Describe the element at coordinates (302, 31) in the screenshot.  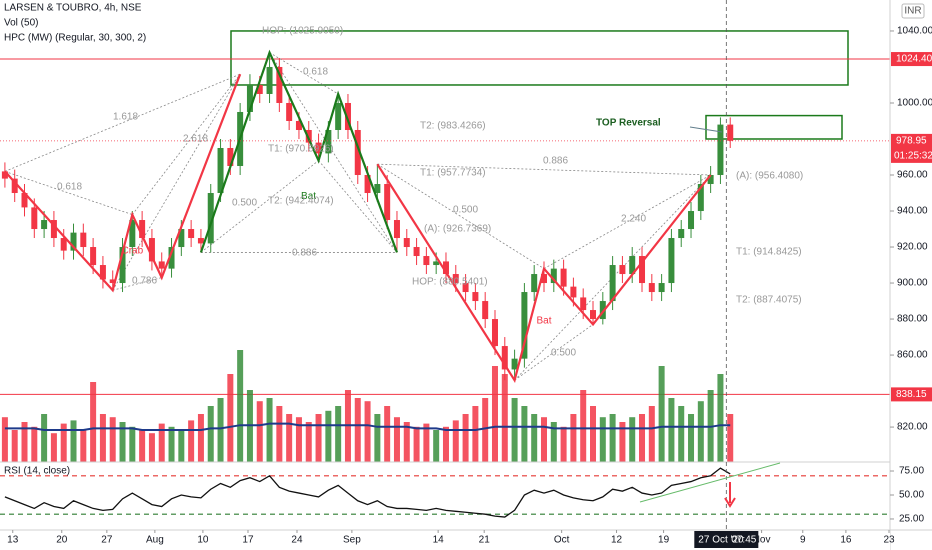
I see `annotation: HOP: (1025.9050)` at that location.